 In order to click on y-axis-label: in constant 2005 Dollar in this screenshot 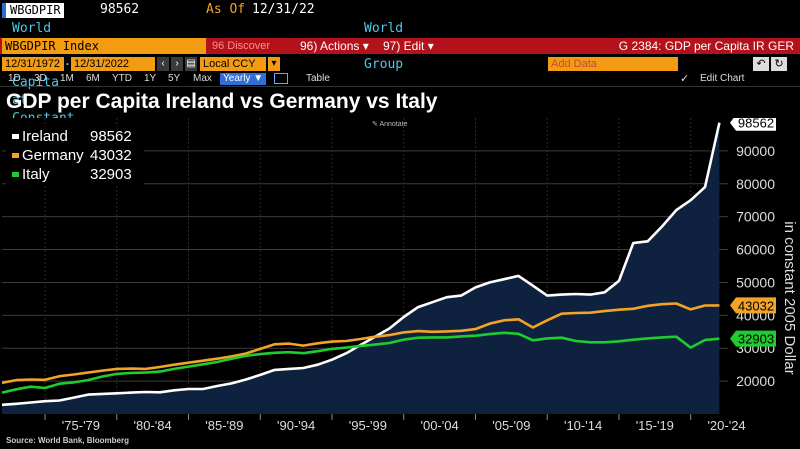, I will do `click(789, 297)`.